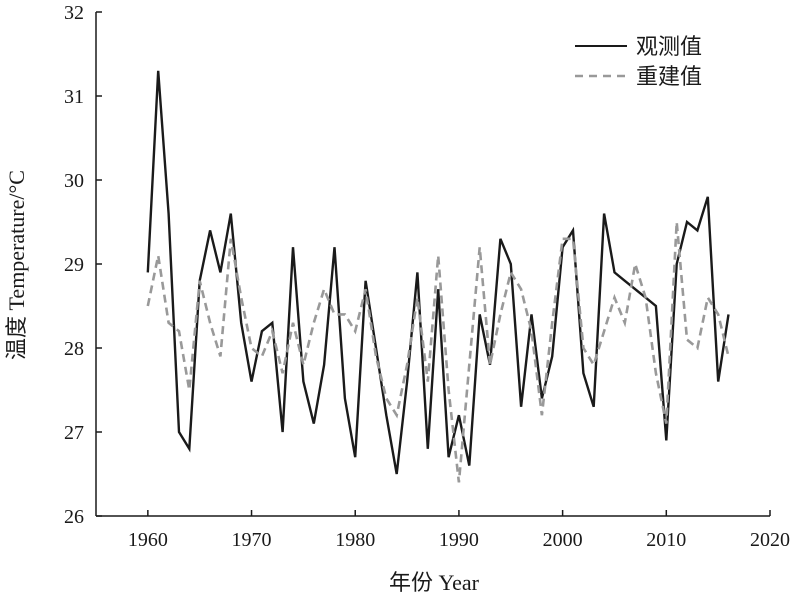  I want to click on x-tick-label: 2010, so click(666, 540).